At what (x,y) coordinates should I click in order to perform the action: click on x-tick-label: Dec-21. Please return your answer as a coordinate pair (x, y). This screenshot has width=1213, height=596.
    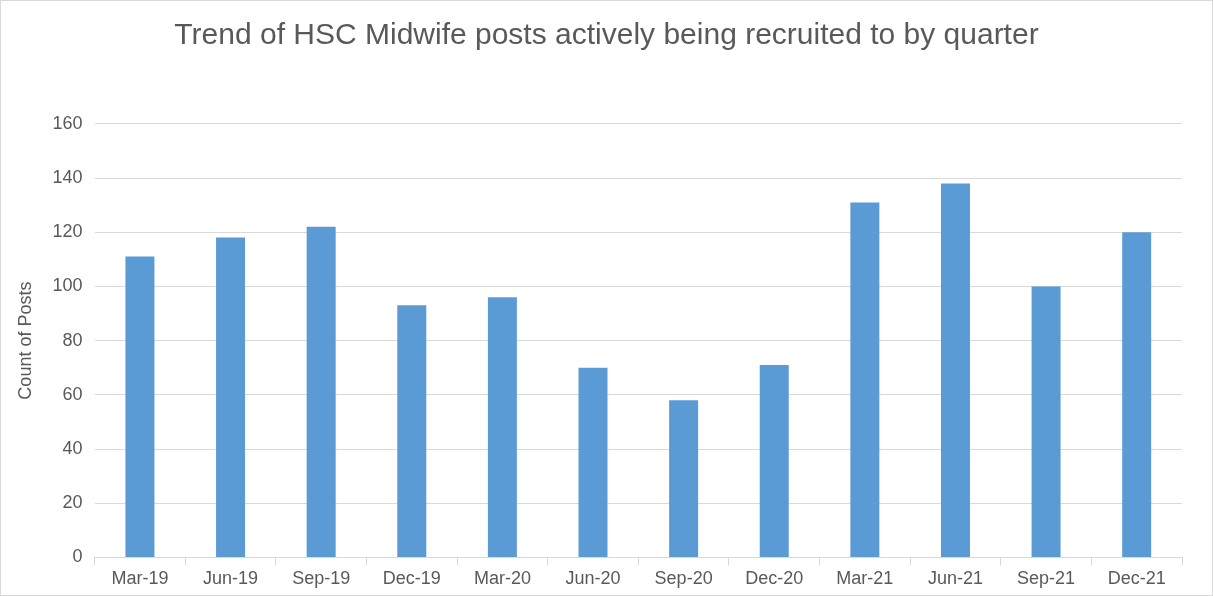
    Looking at the image, I should click on (1136, 578).